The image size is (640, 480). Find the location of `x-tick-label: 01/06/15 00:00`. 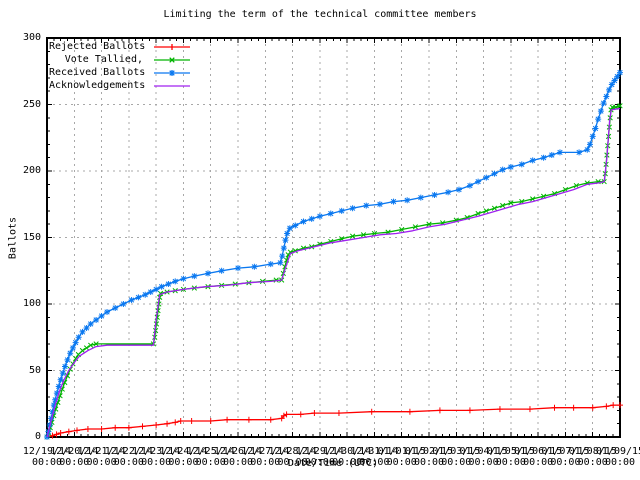

x-tick-label: 01/06/15 00:00 is located at coordinates (538, 457).